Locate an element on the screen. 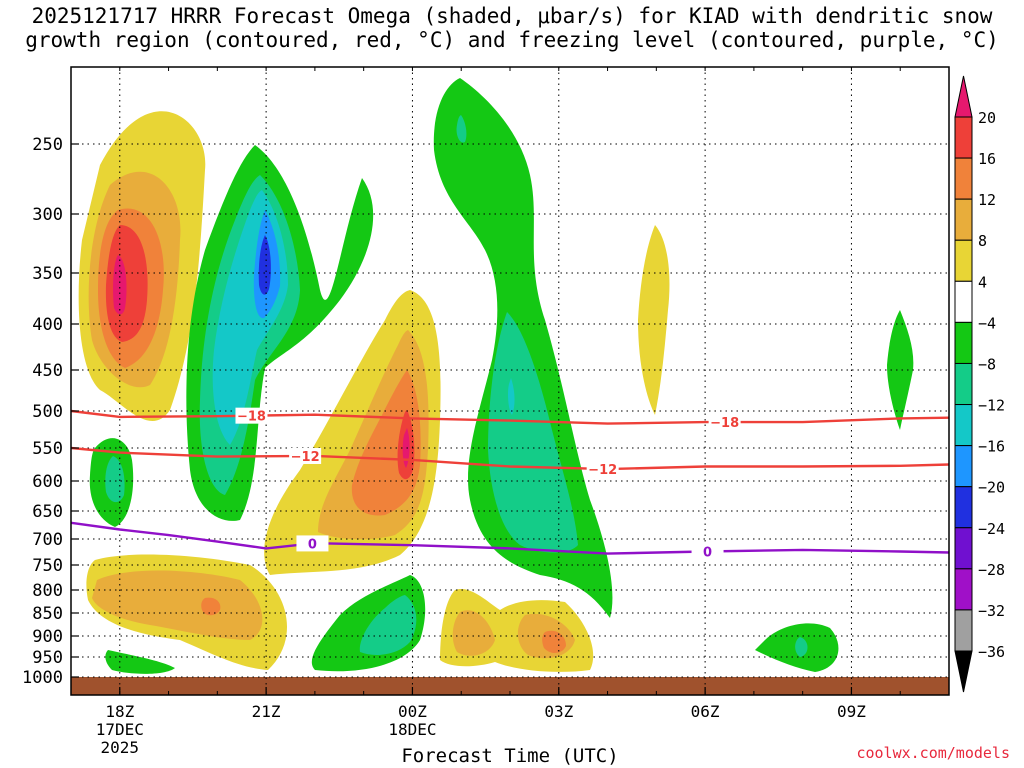 The height and width of the screenshot is (768, 1024). x-tick-label-06Z: 06Z is located at coordinates (705, 711).